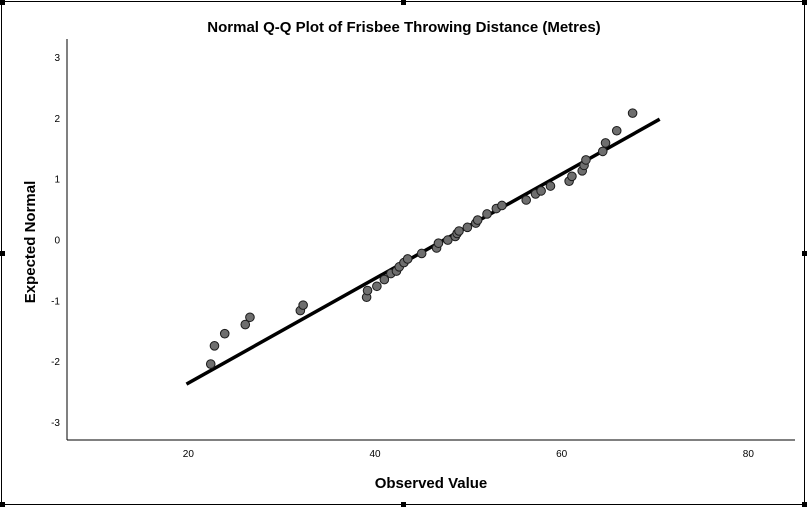 The width and height of the screenshot is (808, 508). I want to click on resize-handle-top-left, so click(2, 2).